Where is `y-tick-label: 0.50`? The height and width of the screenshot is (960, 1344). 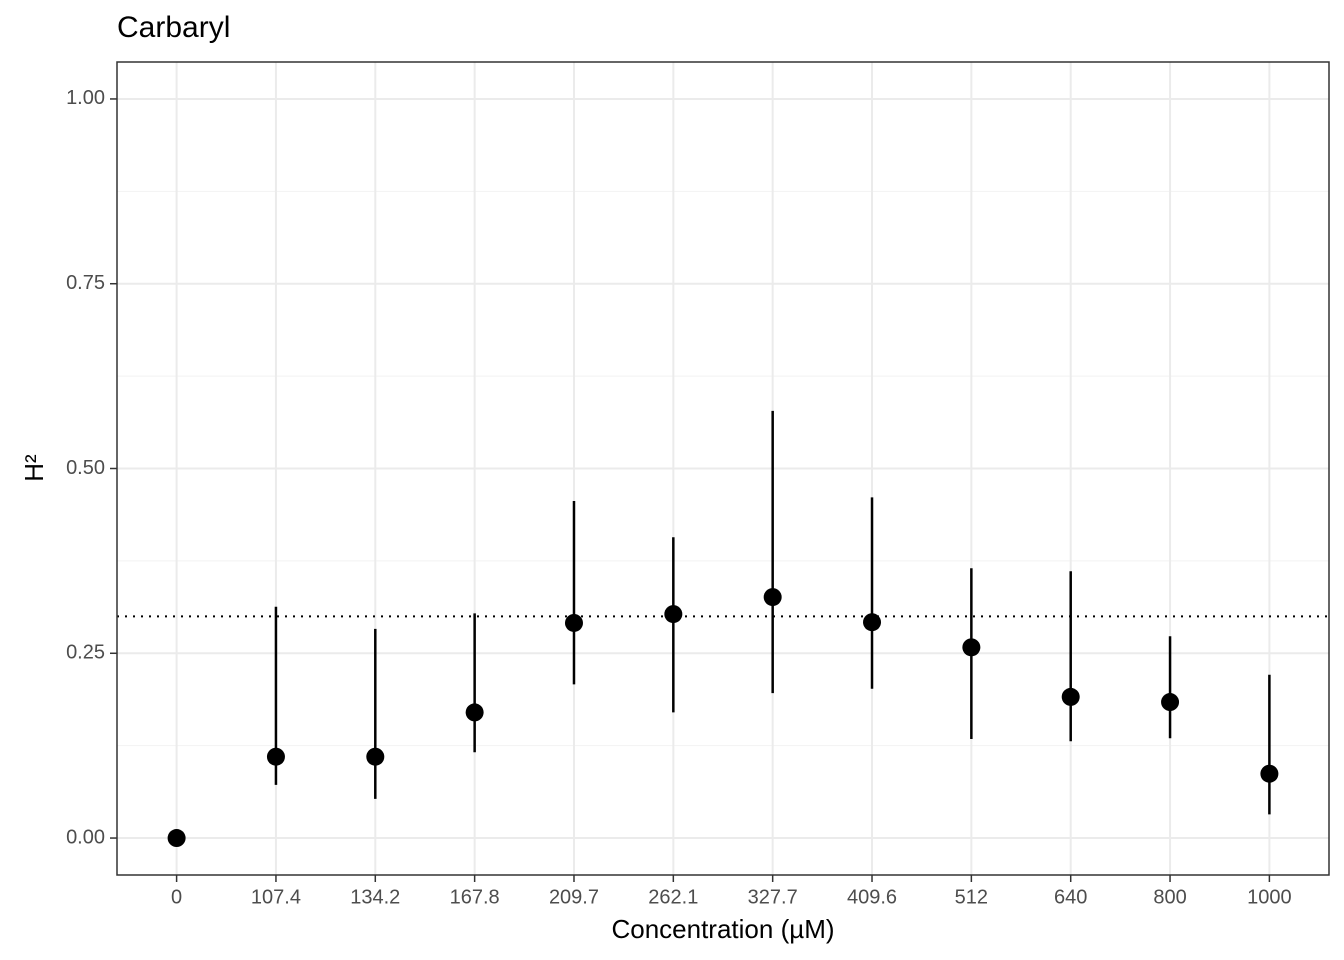
y-tick-label: 0.50 is located at coordinates (85, 468).